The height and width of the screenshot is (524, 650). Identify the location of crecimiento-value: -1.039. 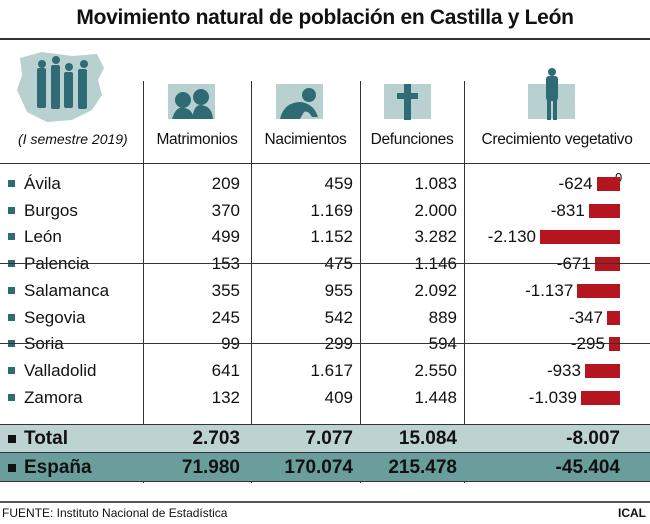
(552, 397).